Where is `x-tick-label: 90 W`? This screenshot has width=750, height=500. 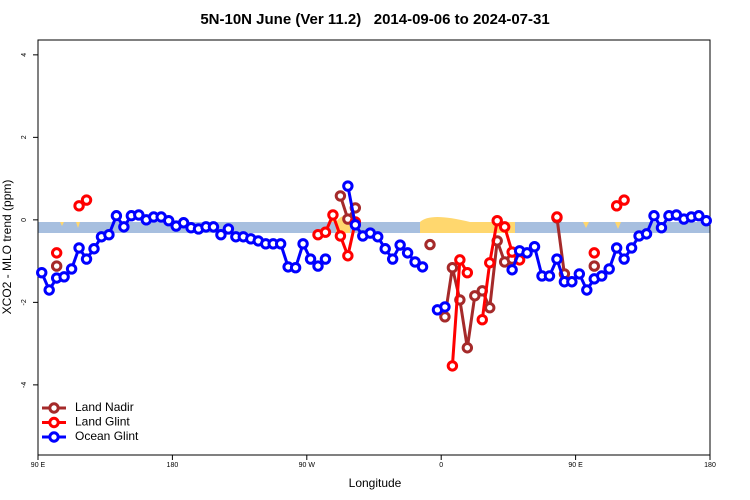 x-tick-label: 90 W is located at coordinates (307, 465).